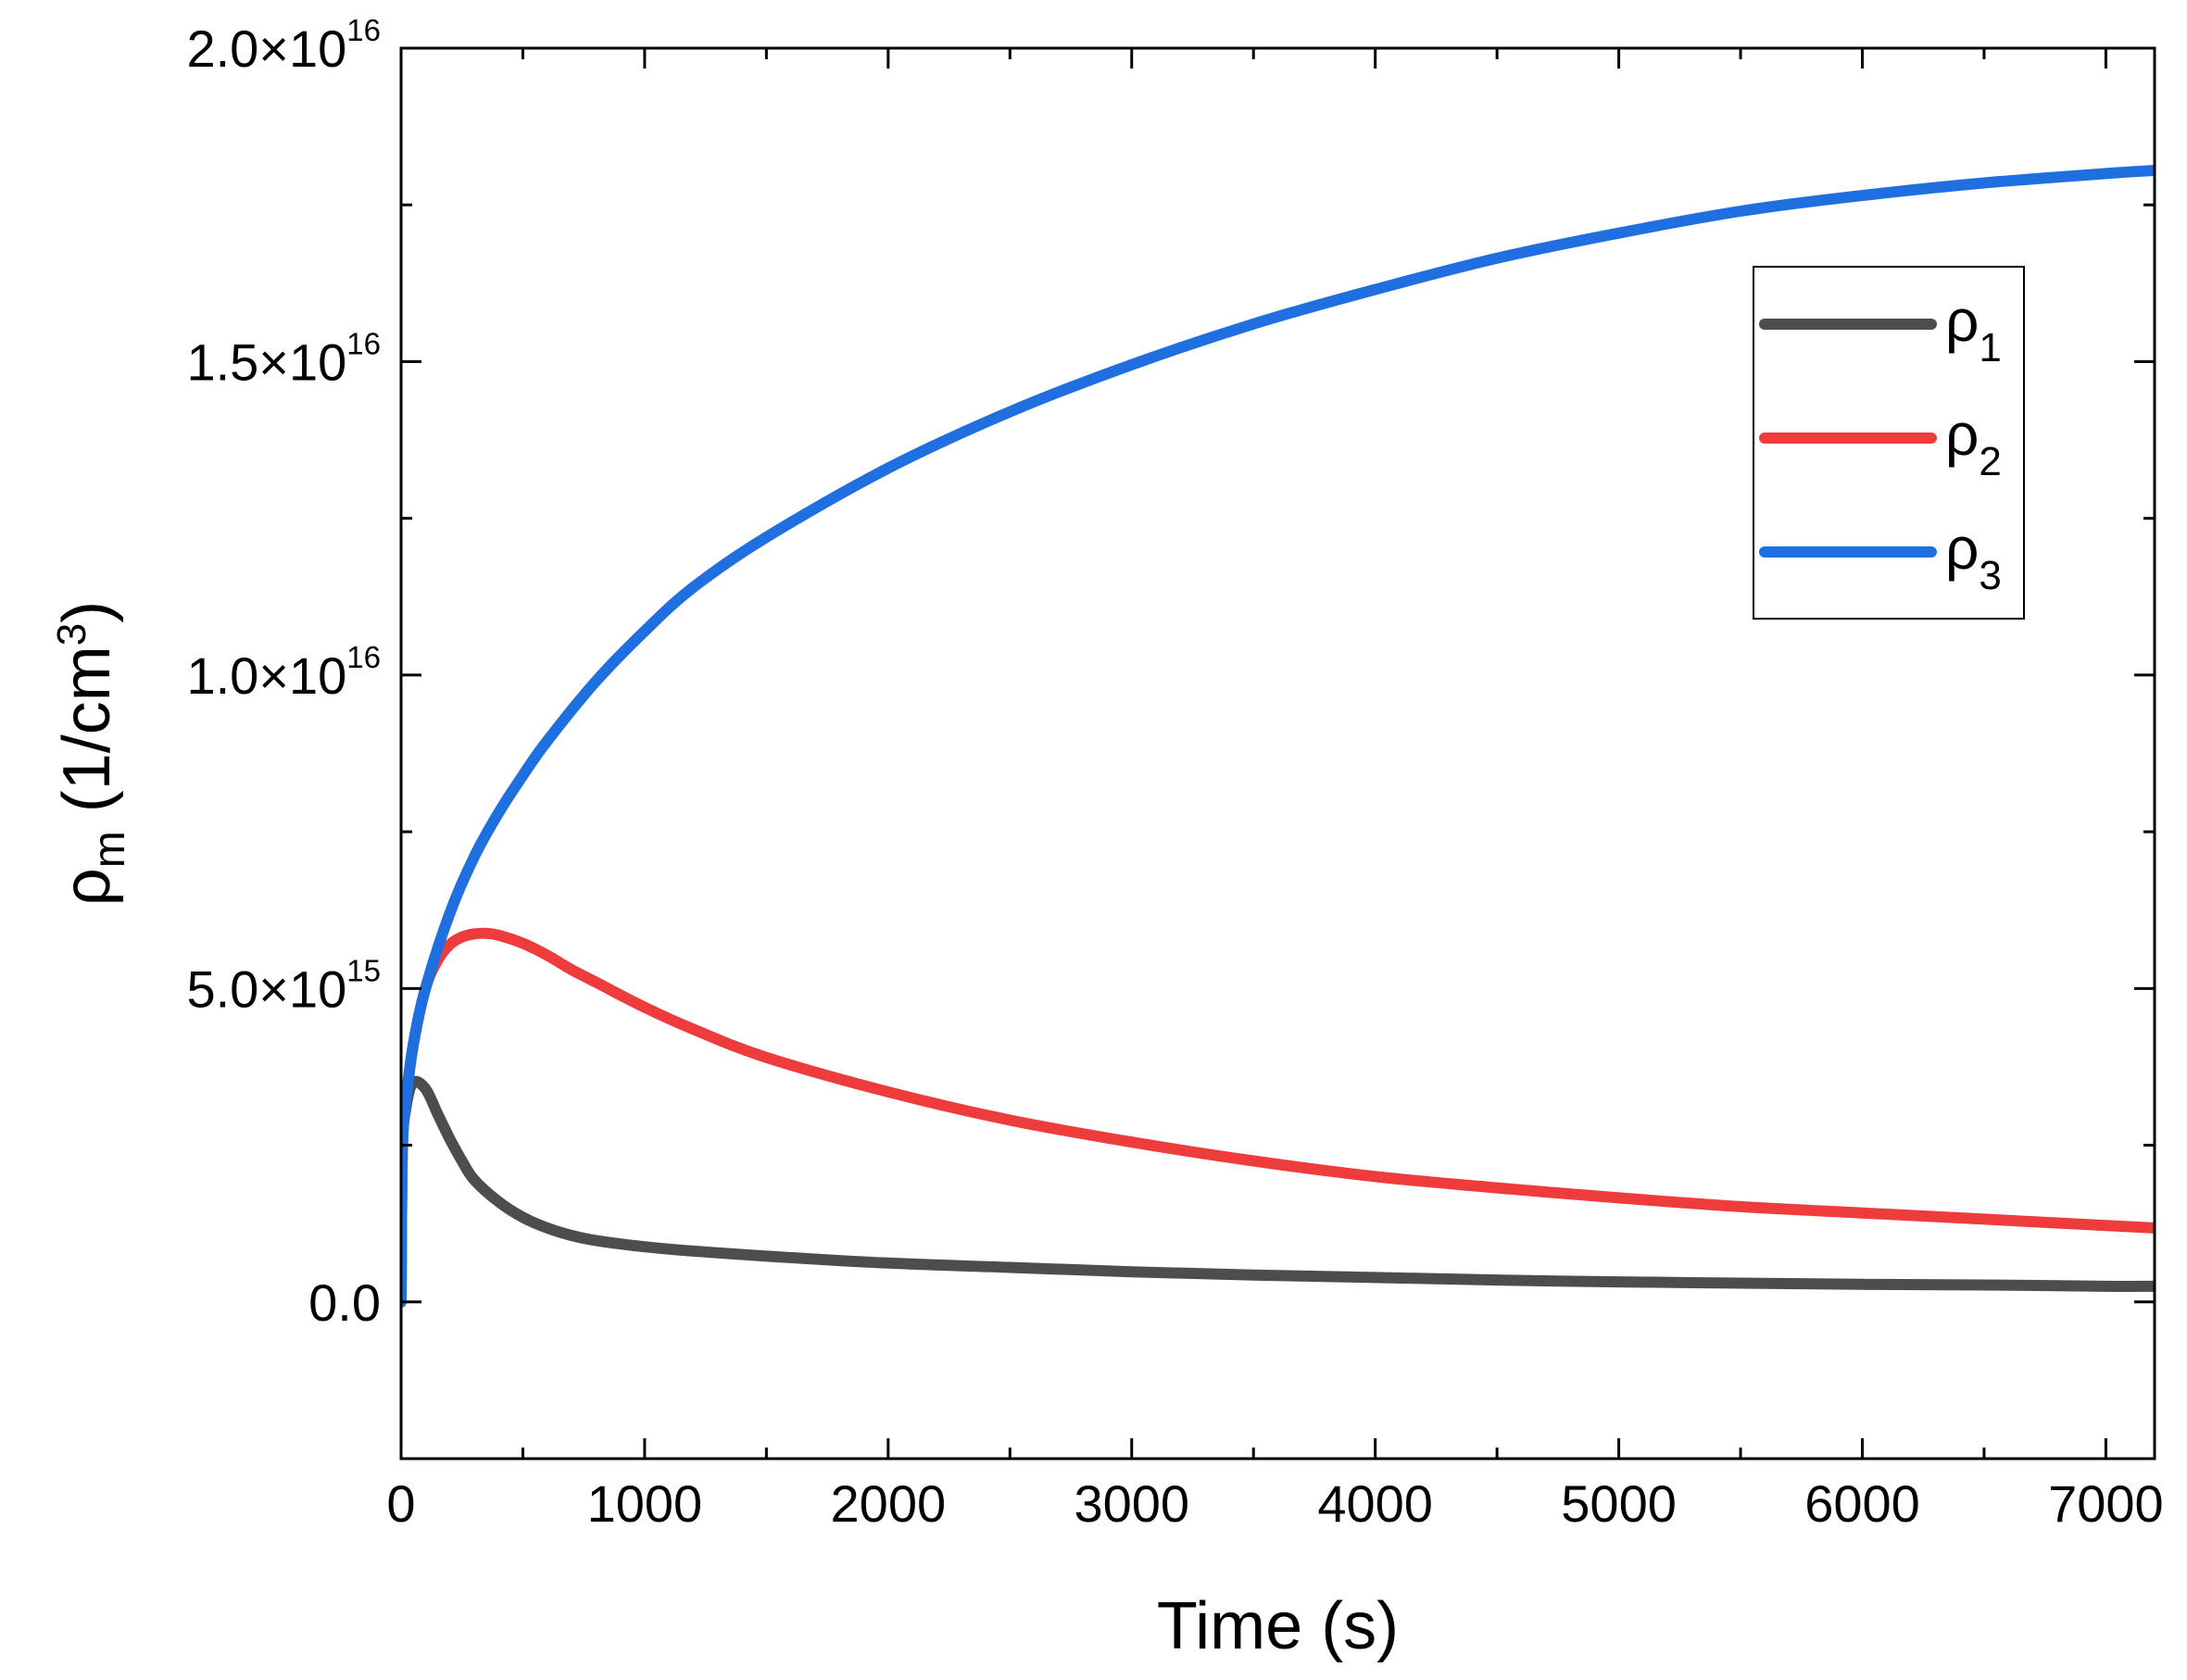 This screenshot has width=2187, height=1680. What do you see at coordinates (1131, 1503) in the screenshot?
I see `x-tick-label: 3000` at bounding box center [1131, 1503].